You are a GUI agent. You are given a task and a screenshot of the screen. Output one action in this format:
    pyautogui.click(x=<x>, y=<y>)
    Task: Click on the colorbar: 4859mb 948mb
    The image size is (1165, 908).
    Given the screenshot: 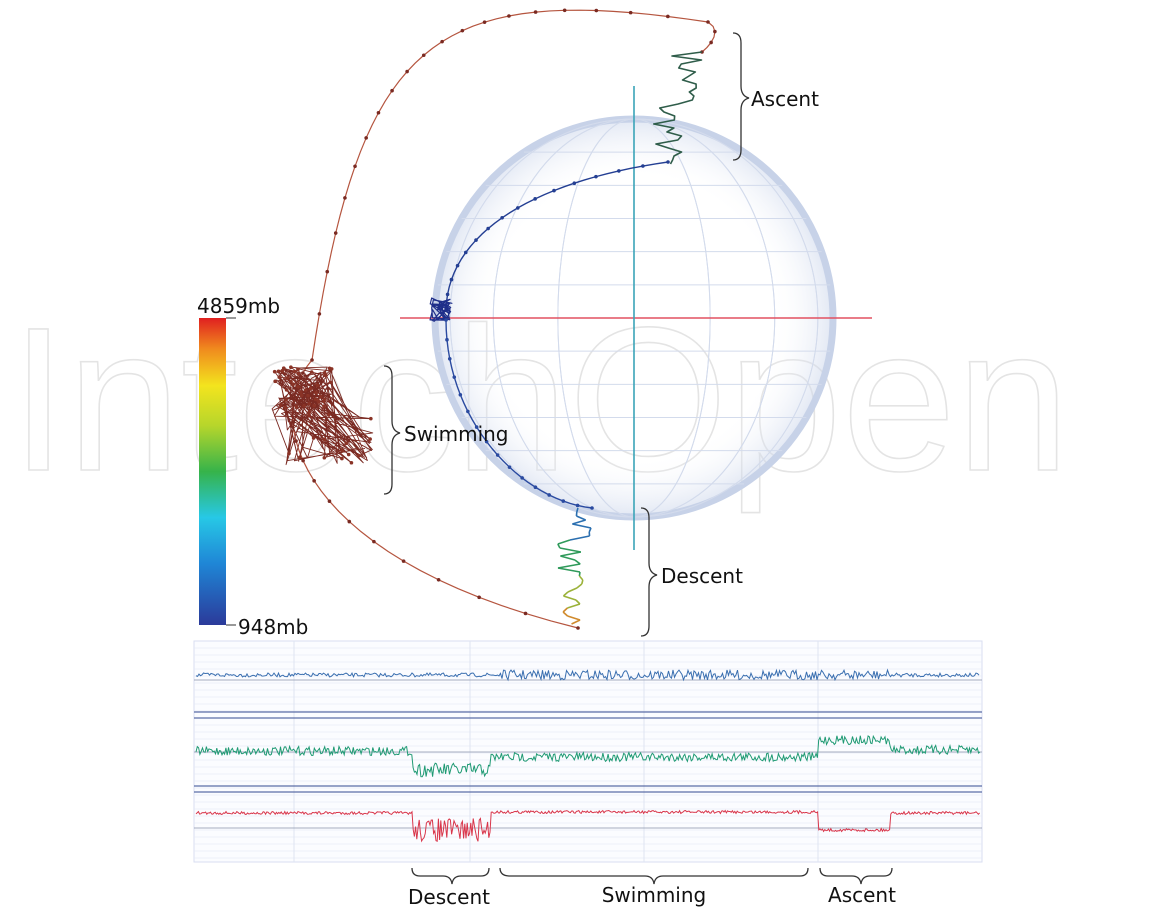 What is the action you would take?
    pyautogui.click(x=252, y=466)
    